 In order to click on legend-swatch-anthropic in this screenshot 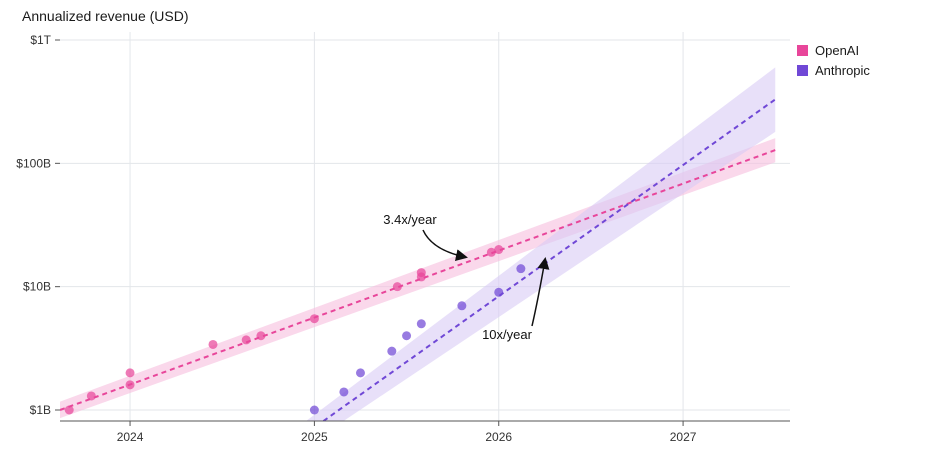, I will do `click(802, 70)`.